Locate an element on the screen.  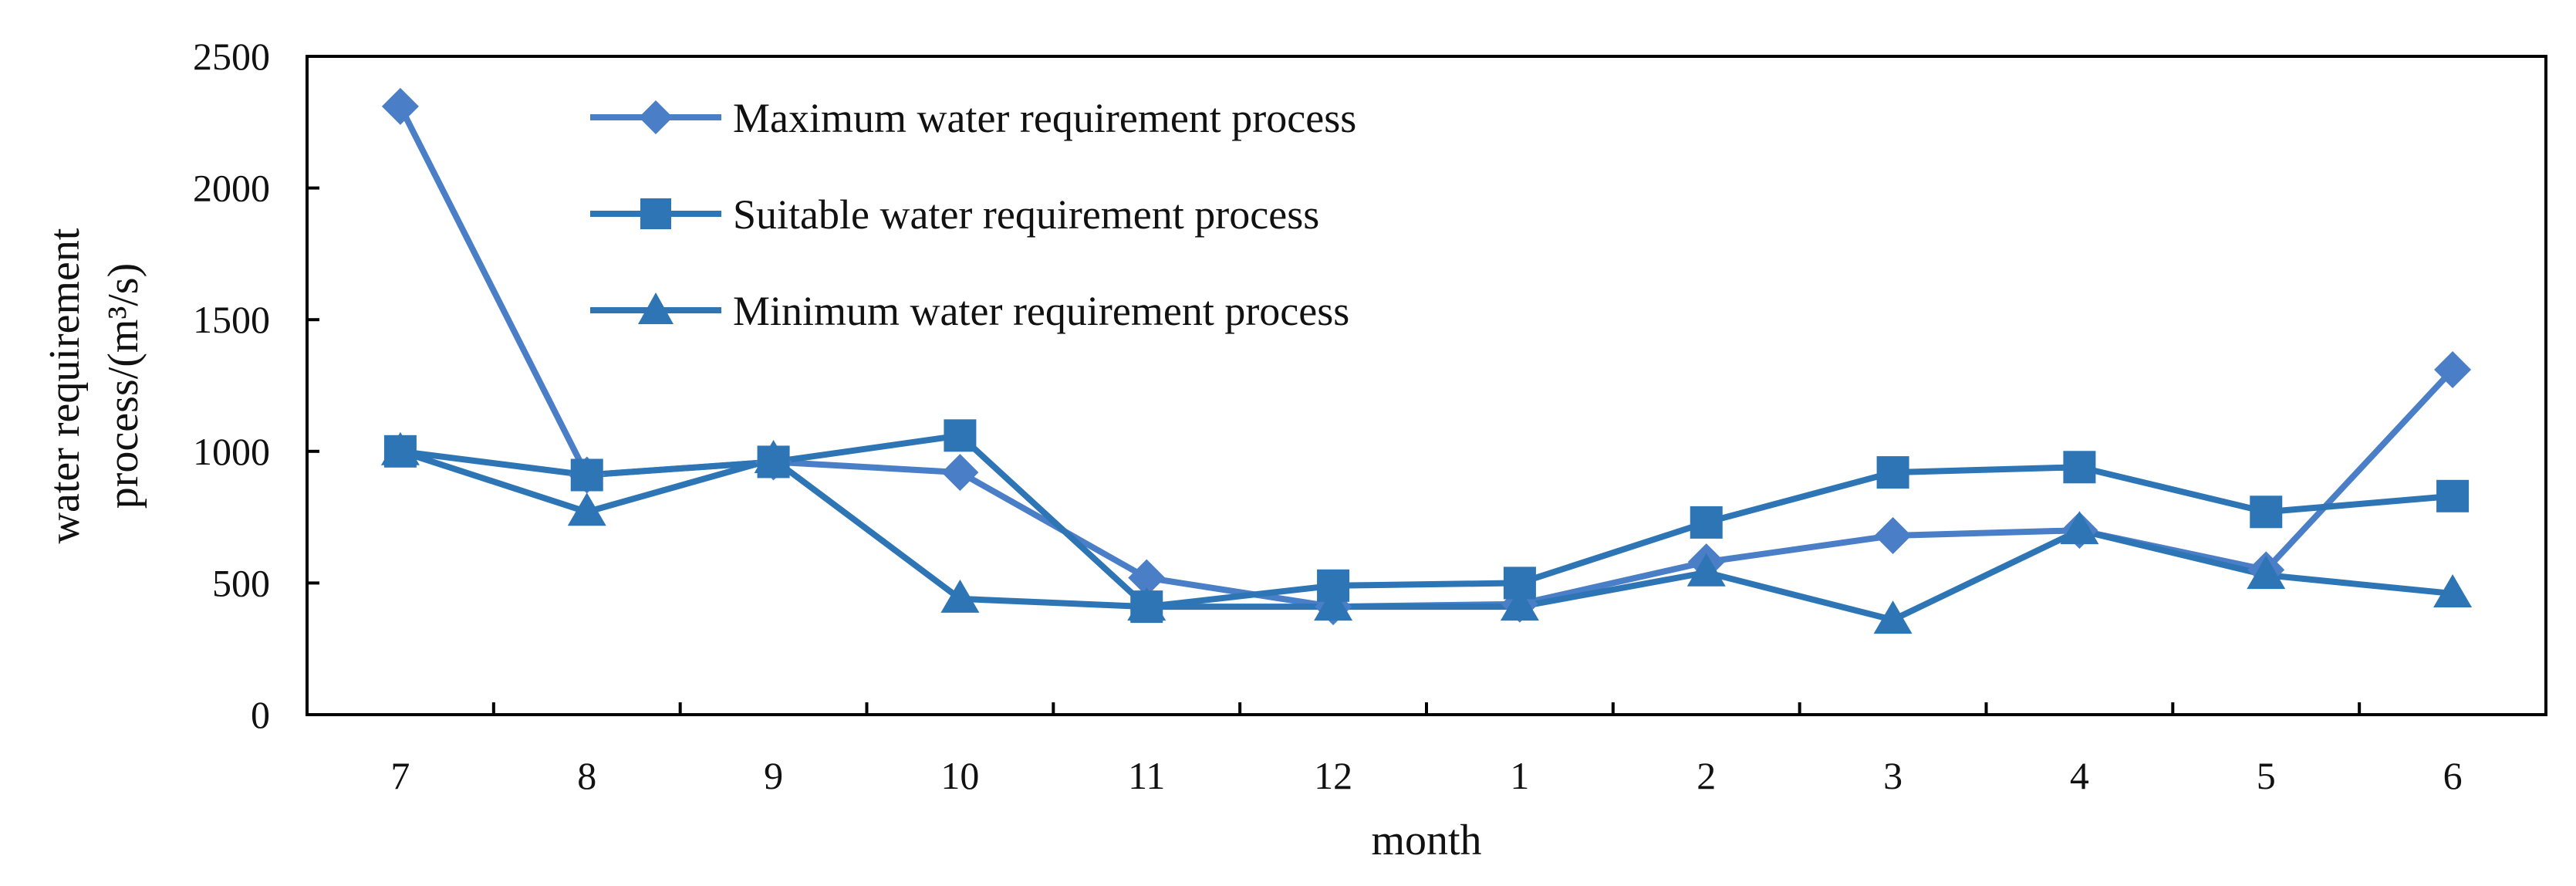
legend-square-marker is located at coordinates (655, 213).